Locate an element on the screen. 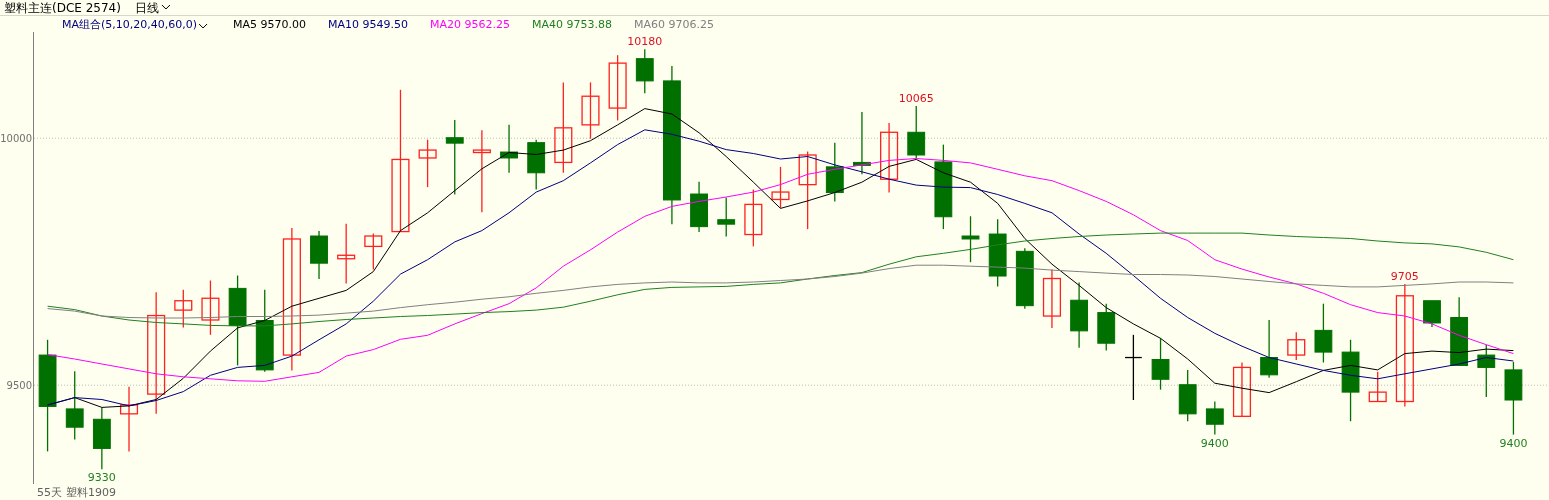 Image resolution: width=1549 pixels, height=500 pixels. y-tick-label: 9500 is located at coordinates (19, 386).